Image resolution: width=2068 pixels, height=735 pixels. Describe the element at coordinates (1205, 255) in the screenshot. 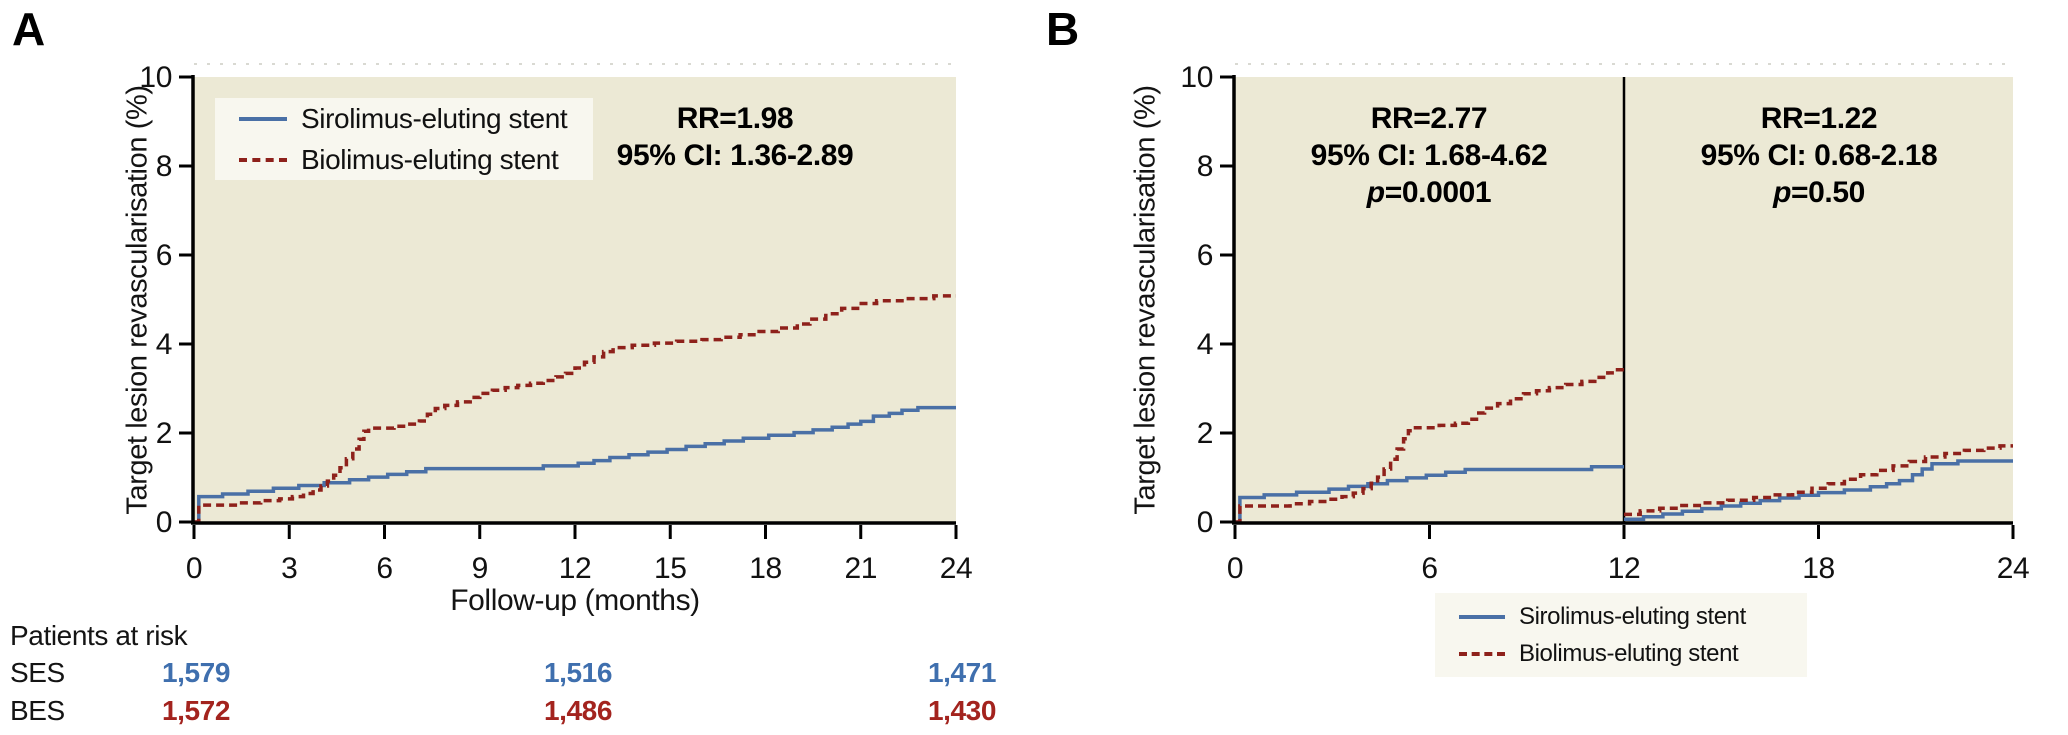

I see `y-tick-label-B: 6` at that location.